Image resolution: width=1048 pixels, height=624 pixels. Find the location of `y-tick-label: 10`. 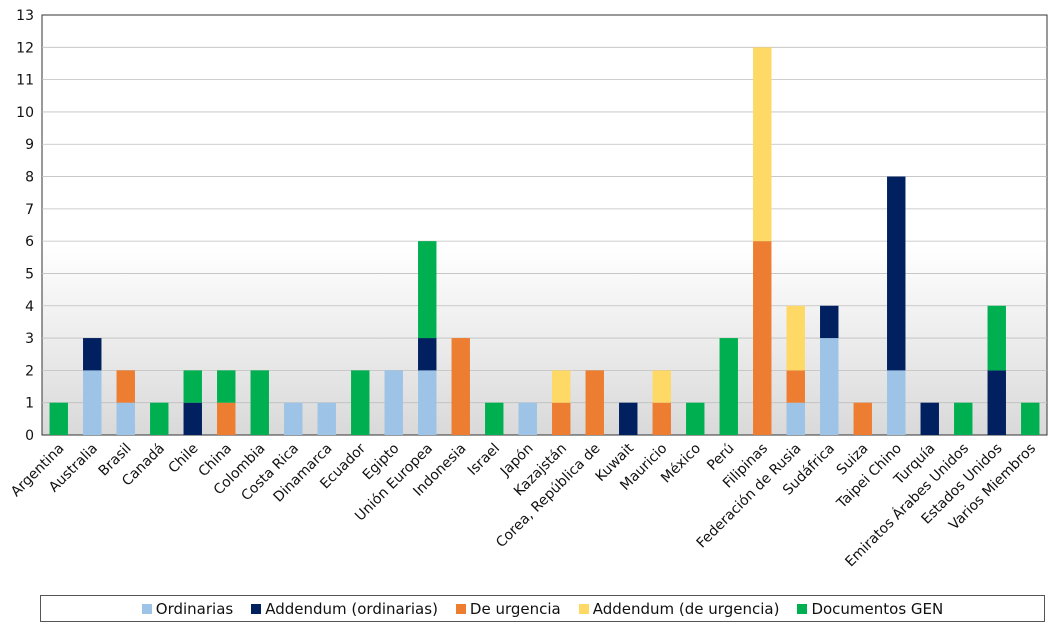

y-tick-label: 10 is located at coordinates (25, 113).